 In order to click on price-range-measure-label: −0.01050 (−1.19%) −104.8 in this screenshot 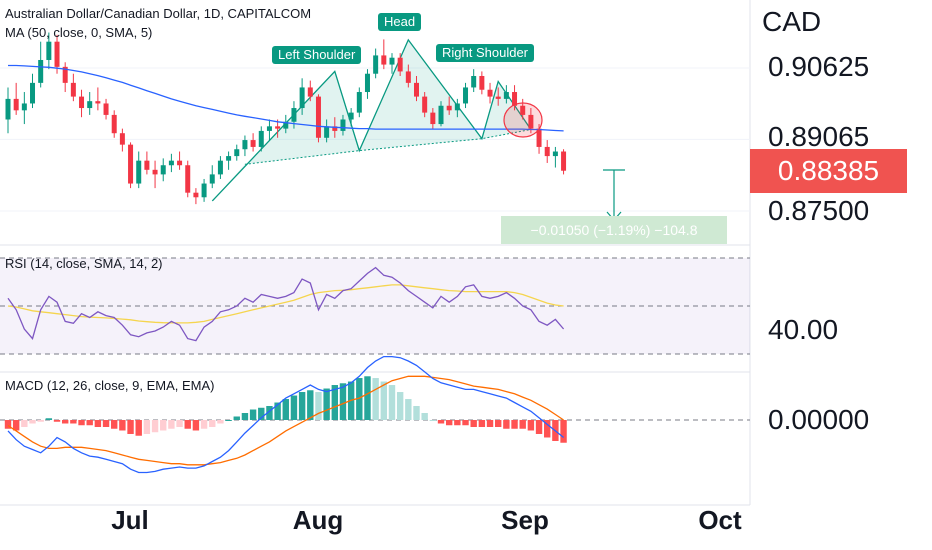, I will do `click(614, 230)`.